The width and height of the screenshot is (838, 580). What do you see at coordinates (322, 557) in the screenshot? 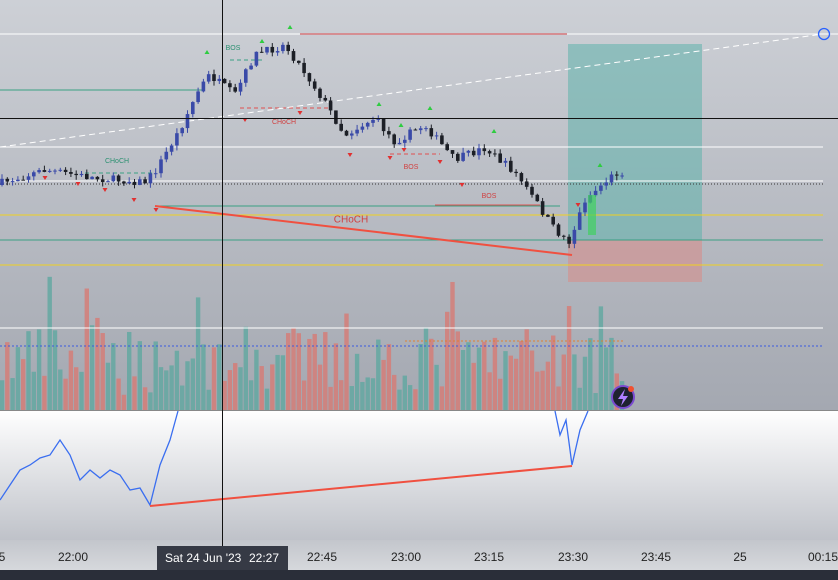
I see `time-label: 22:45` at bounding box center [322, 557].